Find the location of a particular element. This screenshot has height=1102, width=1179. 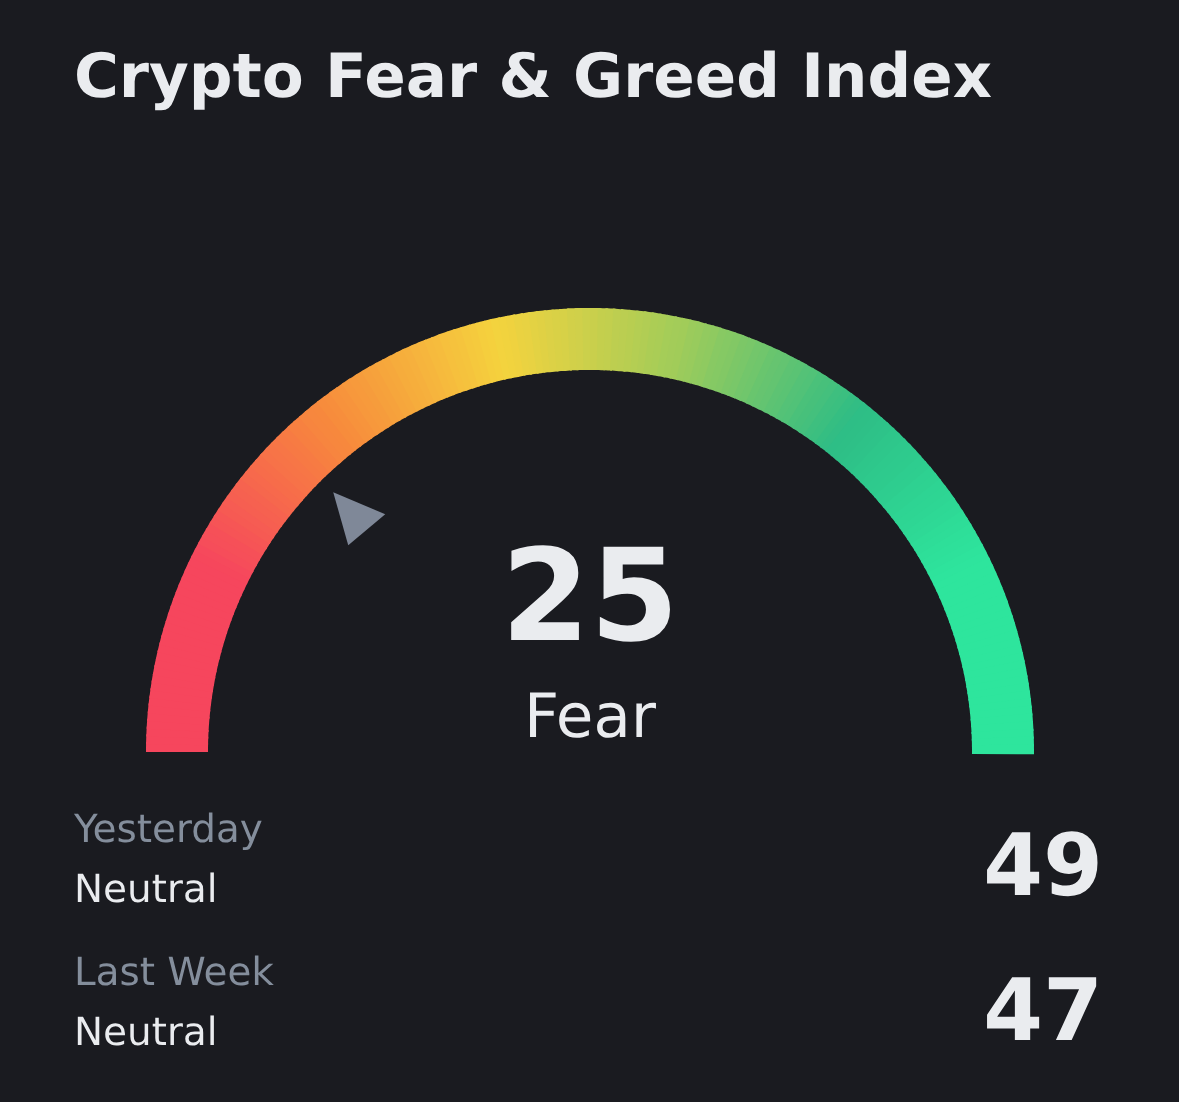

text: Fear is located at coordinates (593, 715).